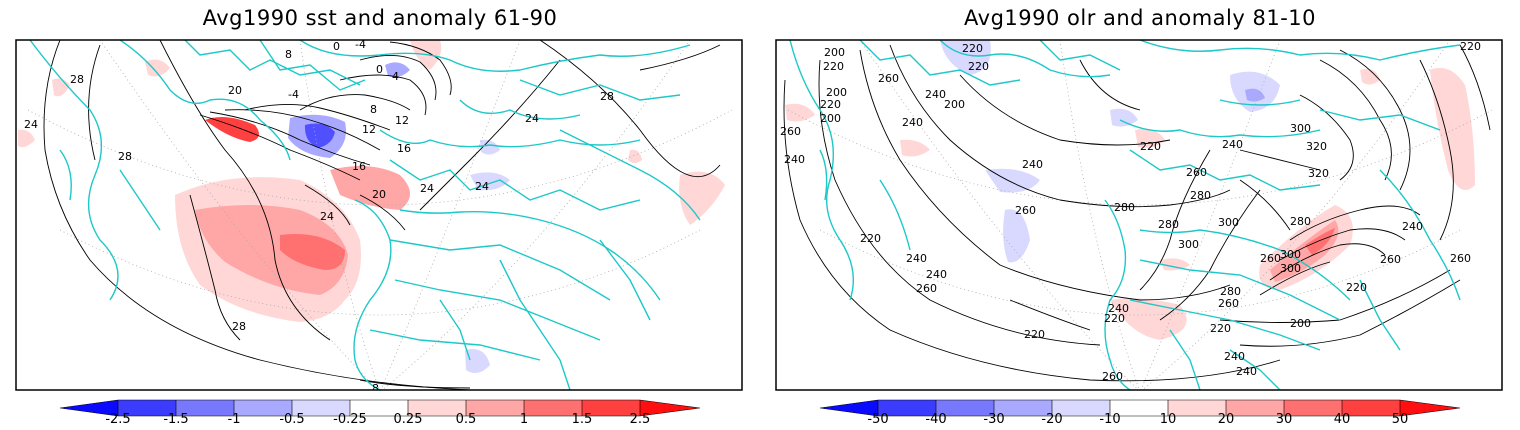 This screenshot has width=1520, height=430. I want to click on olr-cb-label: -50, so click(878, 419).